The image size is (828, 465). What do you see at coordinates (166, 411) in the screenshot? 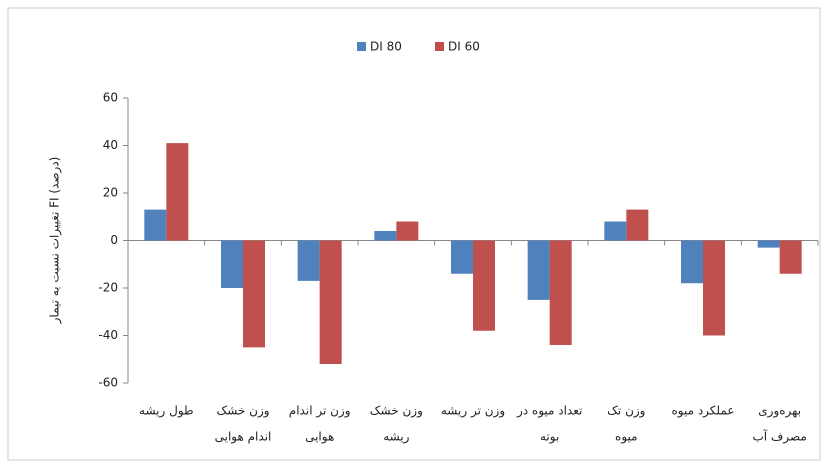
I see `x-tick-label: طول ریشه` at bounding box center [166, 411].